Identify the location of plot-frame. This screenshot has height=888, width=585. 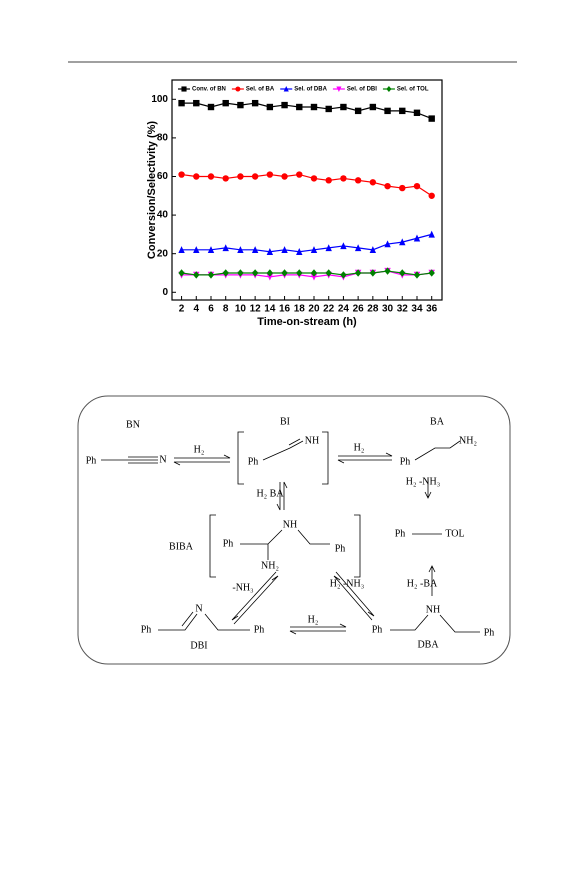
(307, 190).